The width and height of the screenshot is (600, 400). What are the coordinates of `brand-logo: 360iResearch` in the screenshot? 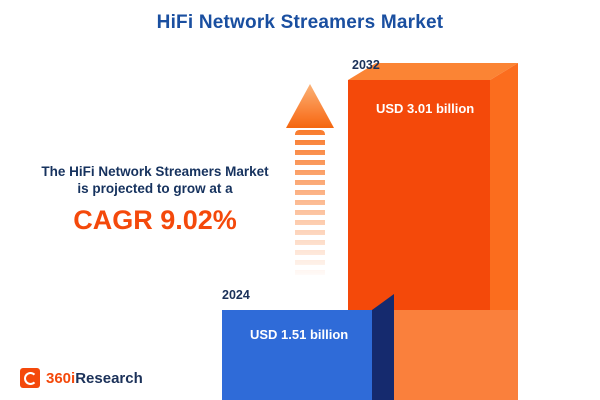 It's located at (81, 378).